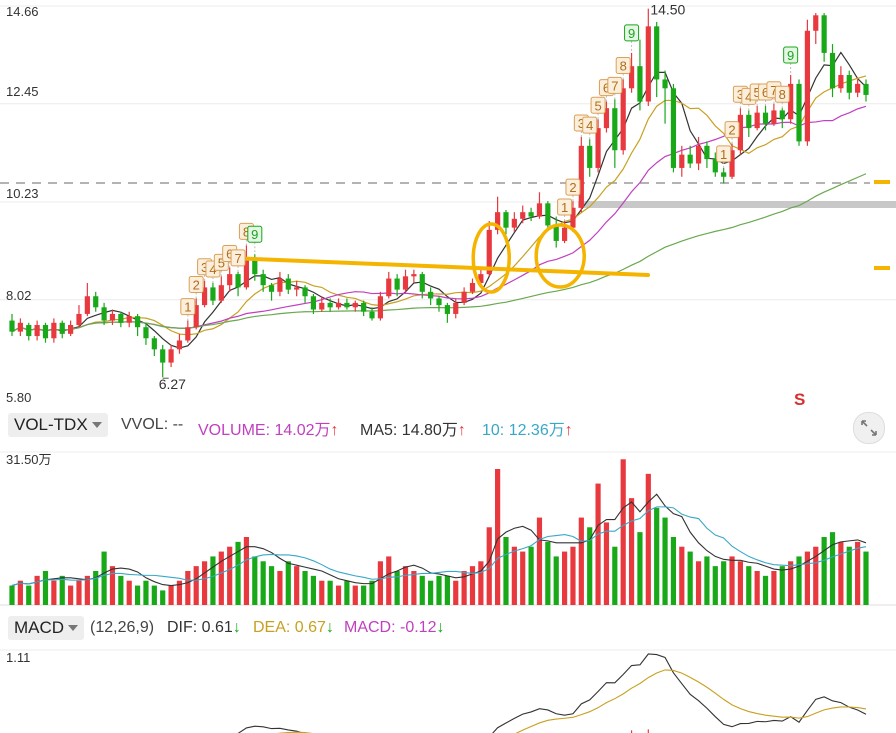 The height and width of the screenshot is (733, 896). I want to click on expand-button, so click(869, 428).